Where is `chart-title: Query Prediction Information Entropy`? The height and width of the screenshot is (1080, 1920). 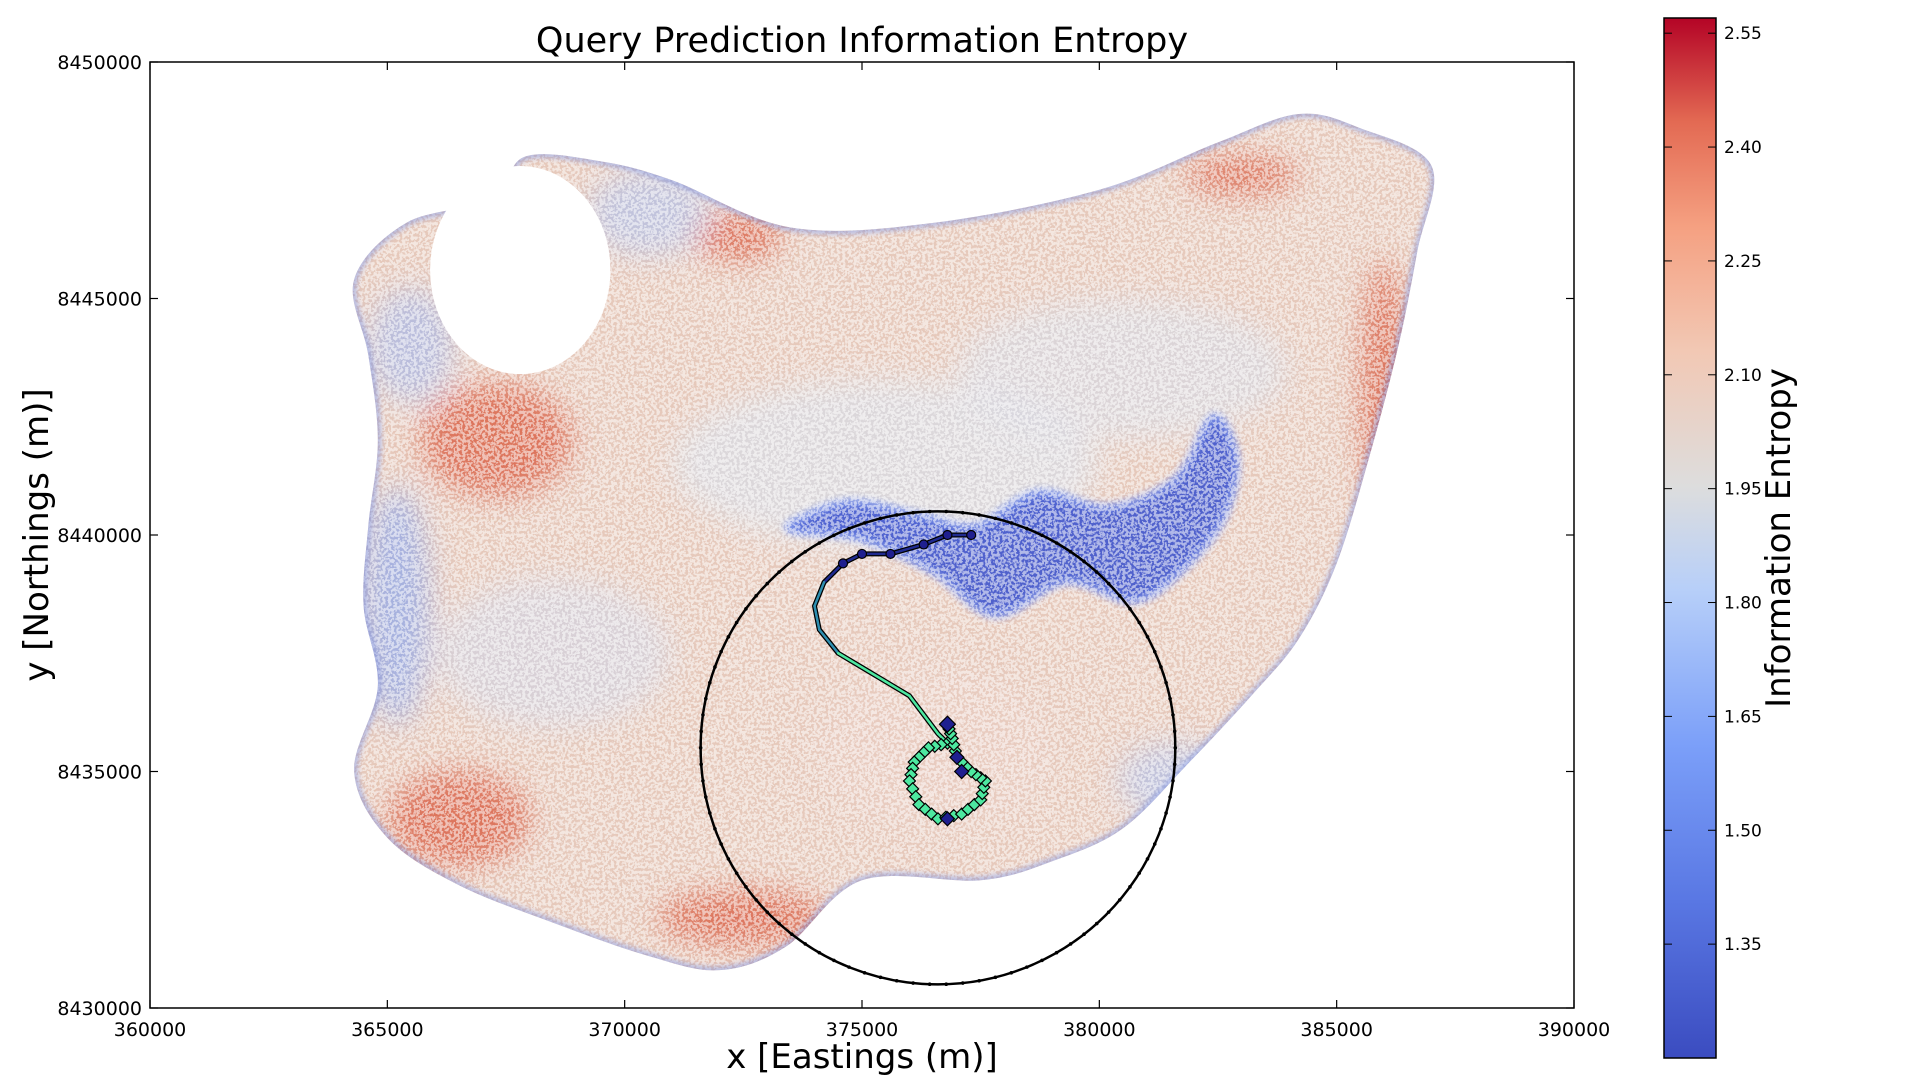 chart-title: Query Prediction Information Entropy is located at coordinates (862, 41).